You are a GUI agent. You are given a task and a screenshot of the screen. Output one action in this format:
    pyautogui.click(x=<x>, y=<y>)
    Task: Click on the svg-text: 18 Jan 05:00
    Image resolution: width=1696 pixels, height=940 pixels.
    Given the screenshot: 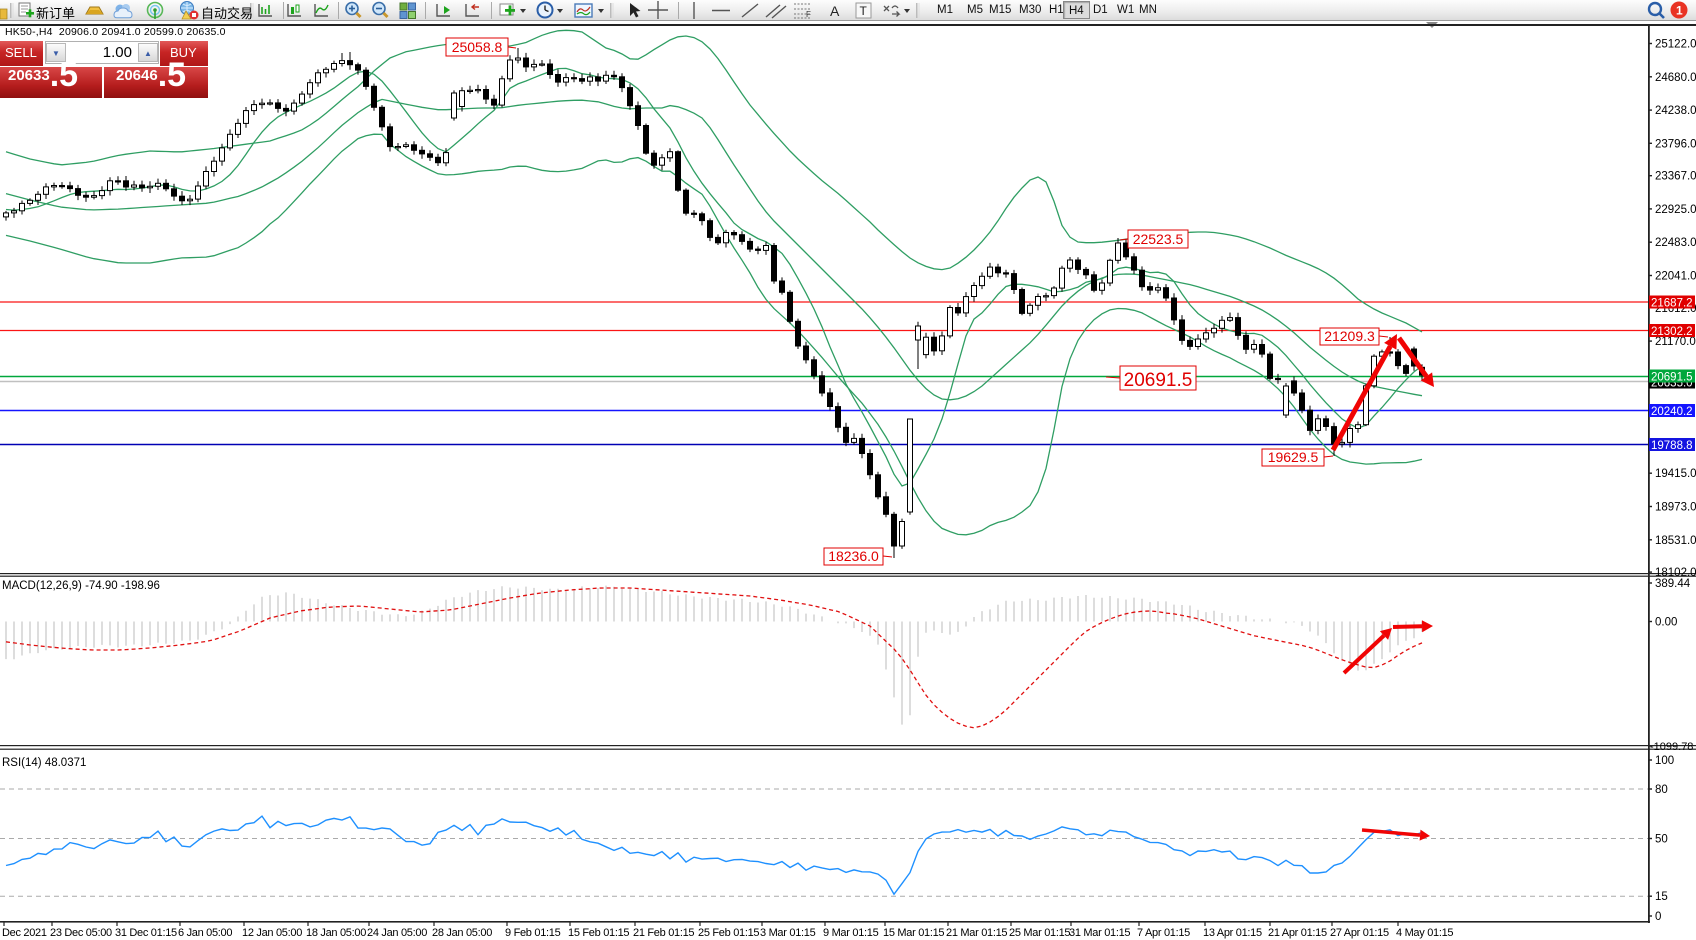 What is the action you would take?
    pyautogui.click(x=336, y=933)
    